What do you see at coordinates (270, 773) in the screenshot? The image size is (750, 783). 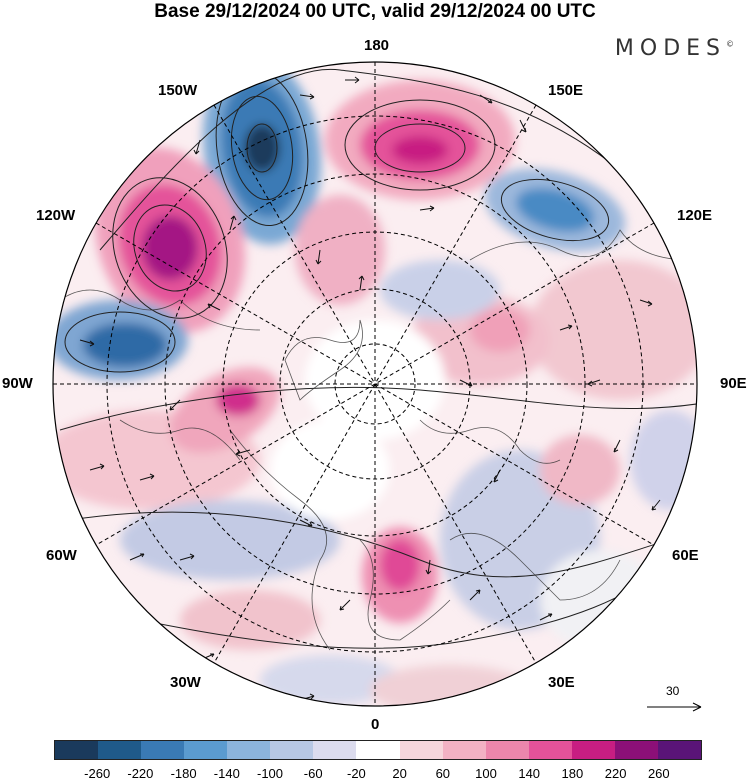 I see `colorbar-tick: -100` at bounding box center [270, 773].